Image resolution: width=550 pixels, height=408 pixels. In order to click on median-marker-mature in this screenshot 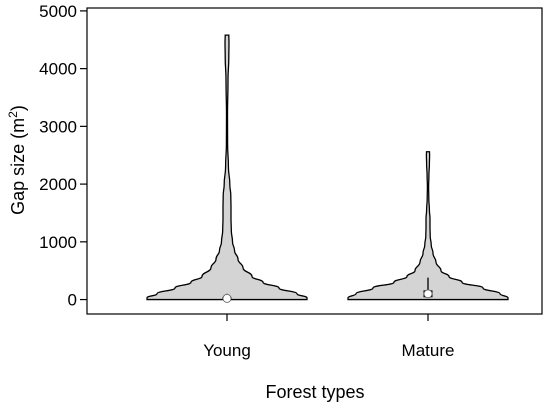, I will do `click(428, 294)`.